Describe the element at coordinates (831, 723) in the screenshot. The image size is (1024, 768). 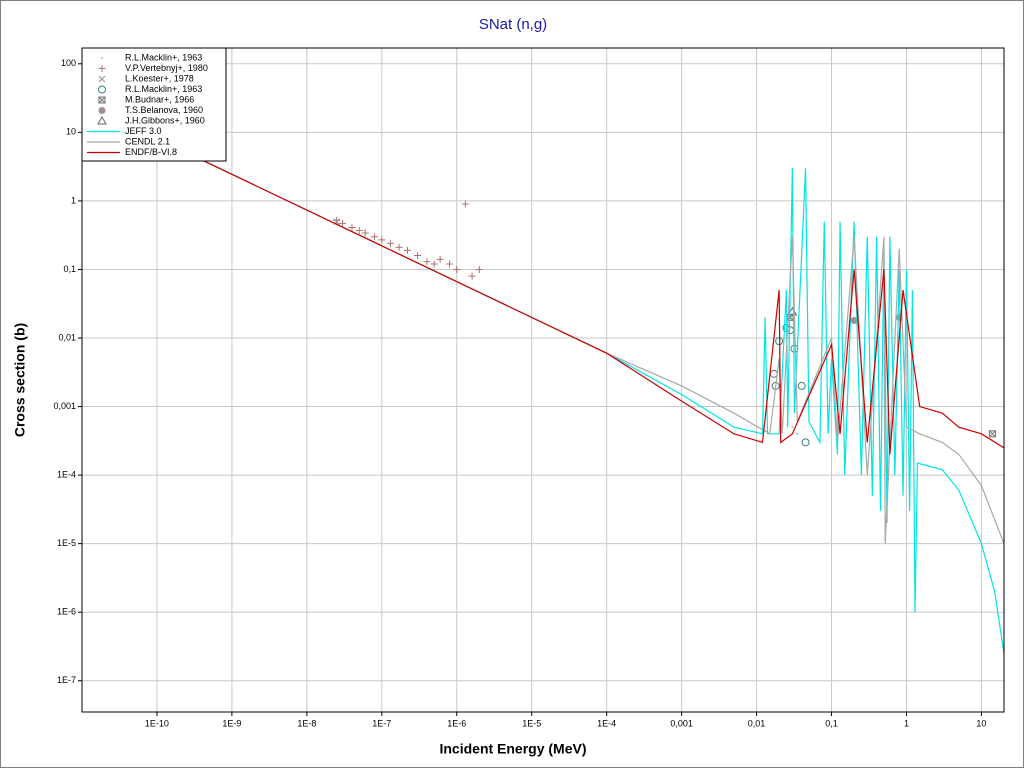
I see `x-tick-label: 0,1` at that location.